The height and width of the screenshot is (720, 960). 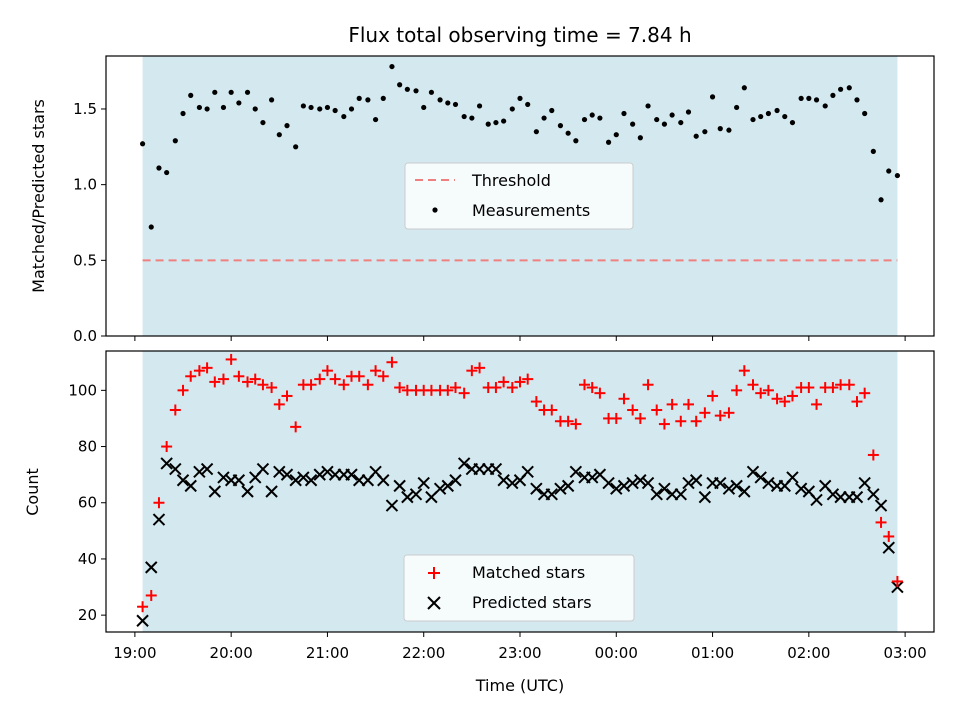 I want to click on bottom-xtick-label: 22:00, so click(x=423, y=653).